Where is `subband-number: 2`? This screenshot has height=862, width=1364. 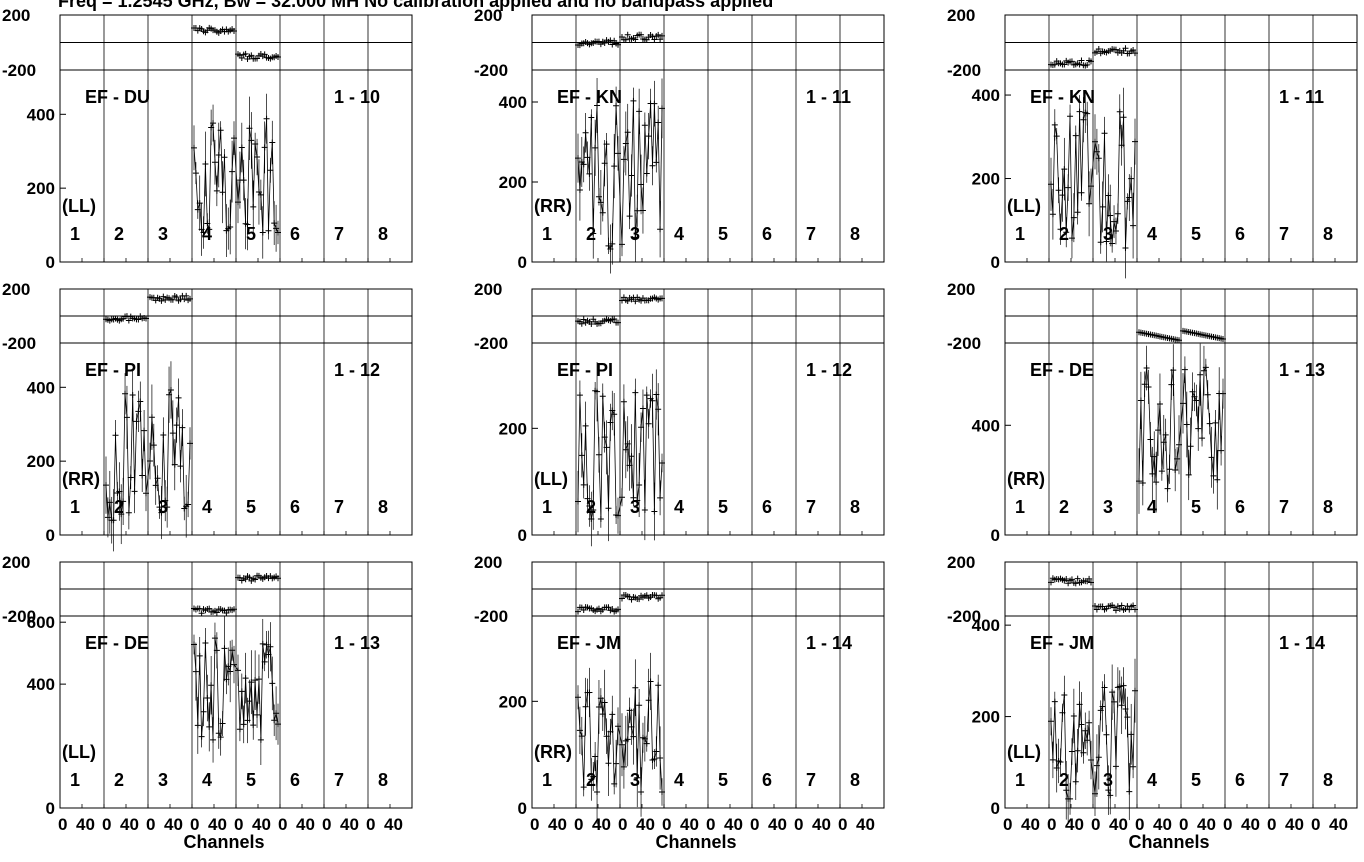
subband-number: 2 is located at coordinates (1064, 234).